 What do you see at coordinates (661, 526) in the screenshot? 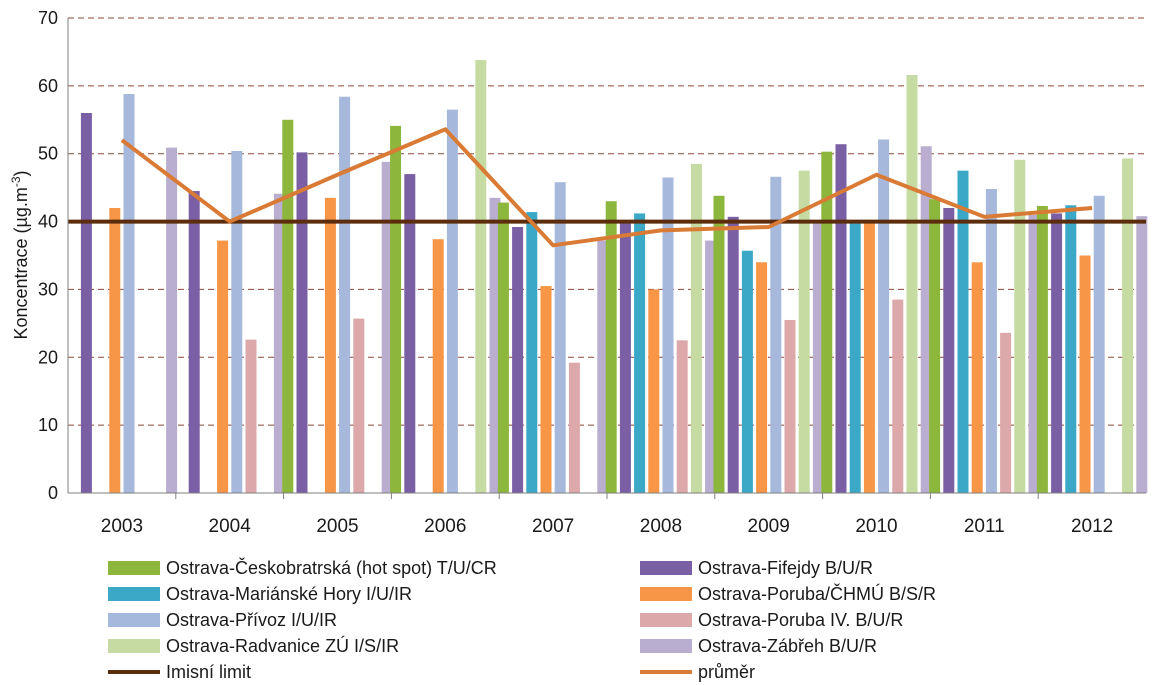
I see `x-tick-label: 2008` at bounding box center [661, 526].